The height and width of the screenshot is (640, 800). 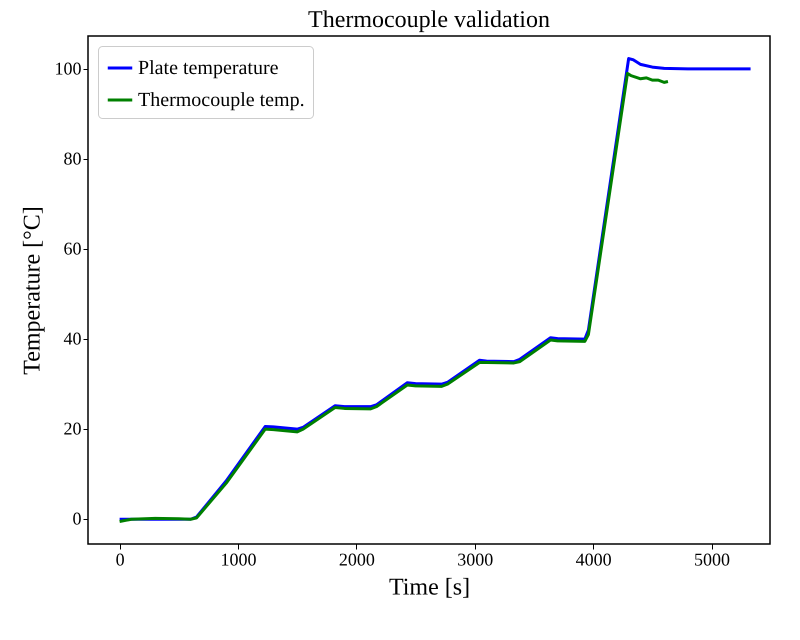 What do you see at coordinates (73, 338) in the screenshot?
I see `y-tick-label: 40` at bounding box center [73, 338].